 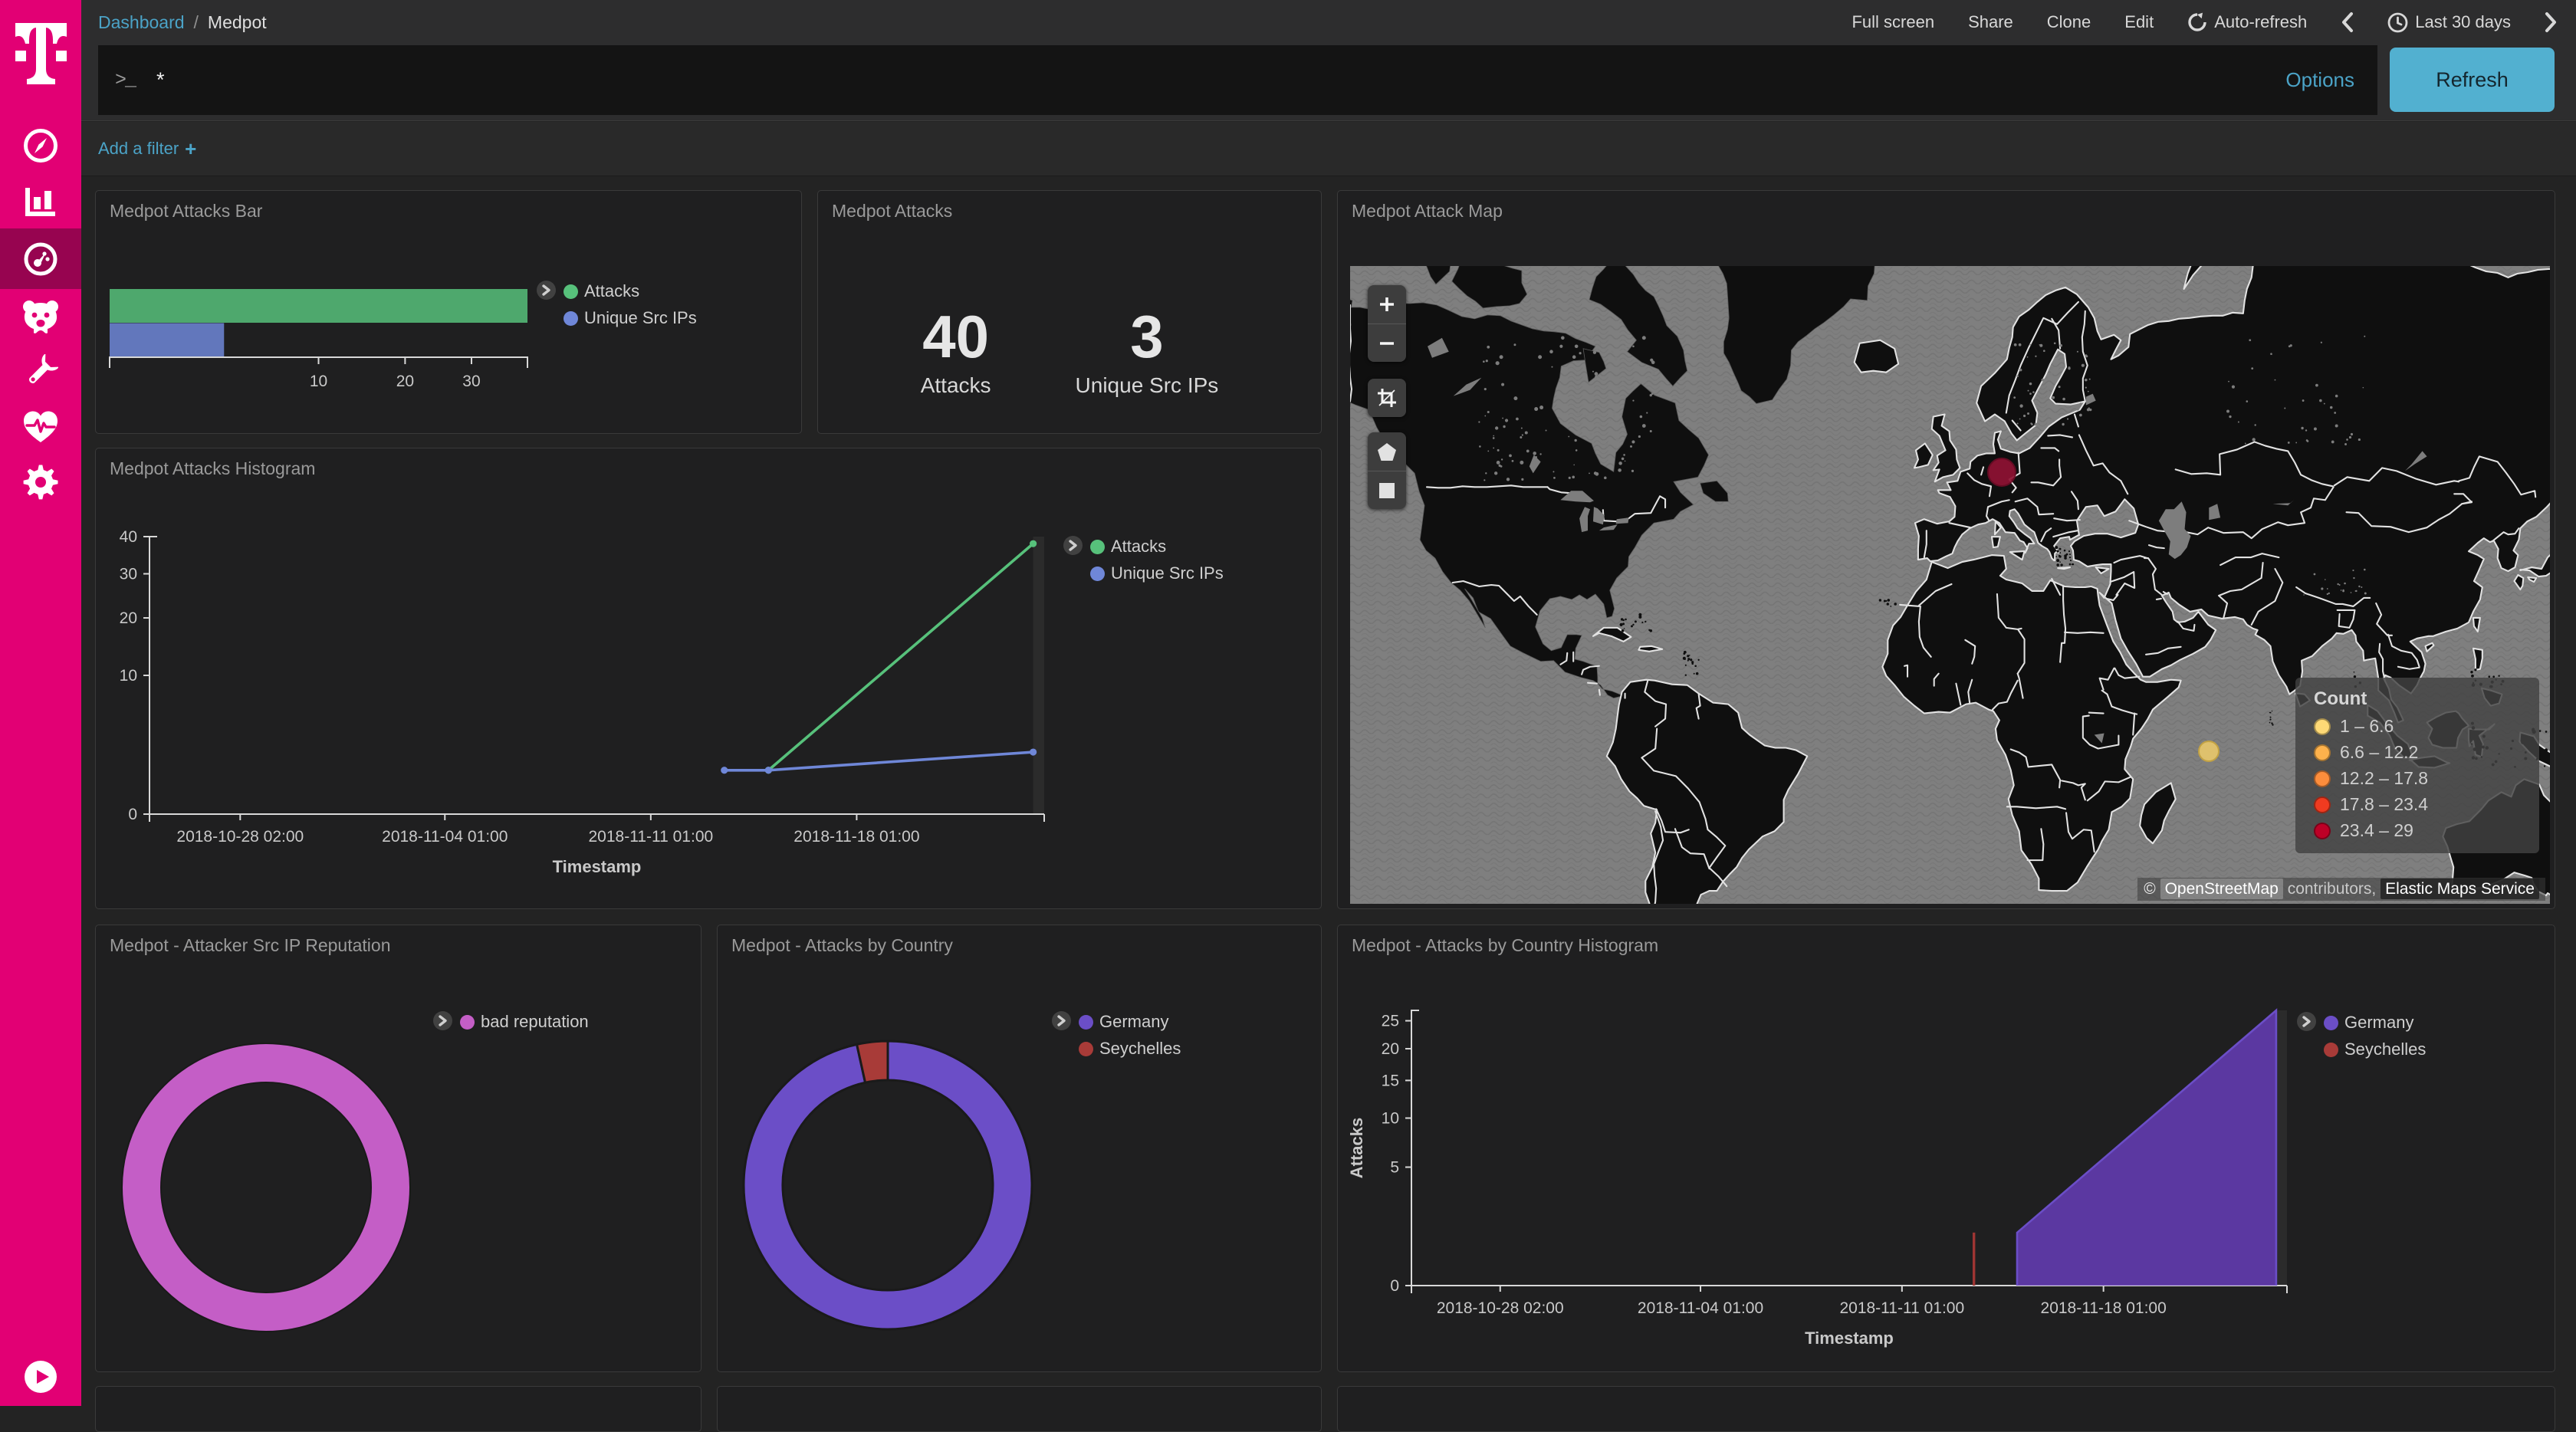 I want to click on svg-text: 0, so click(x=133, y=815).